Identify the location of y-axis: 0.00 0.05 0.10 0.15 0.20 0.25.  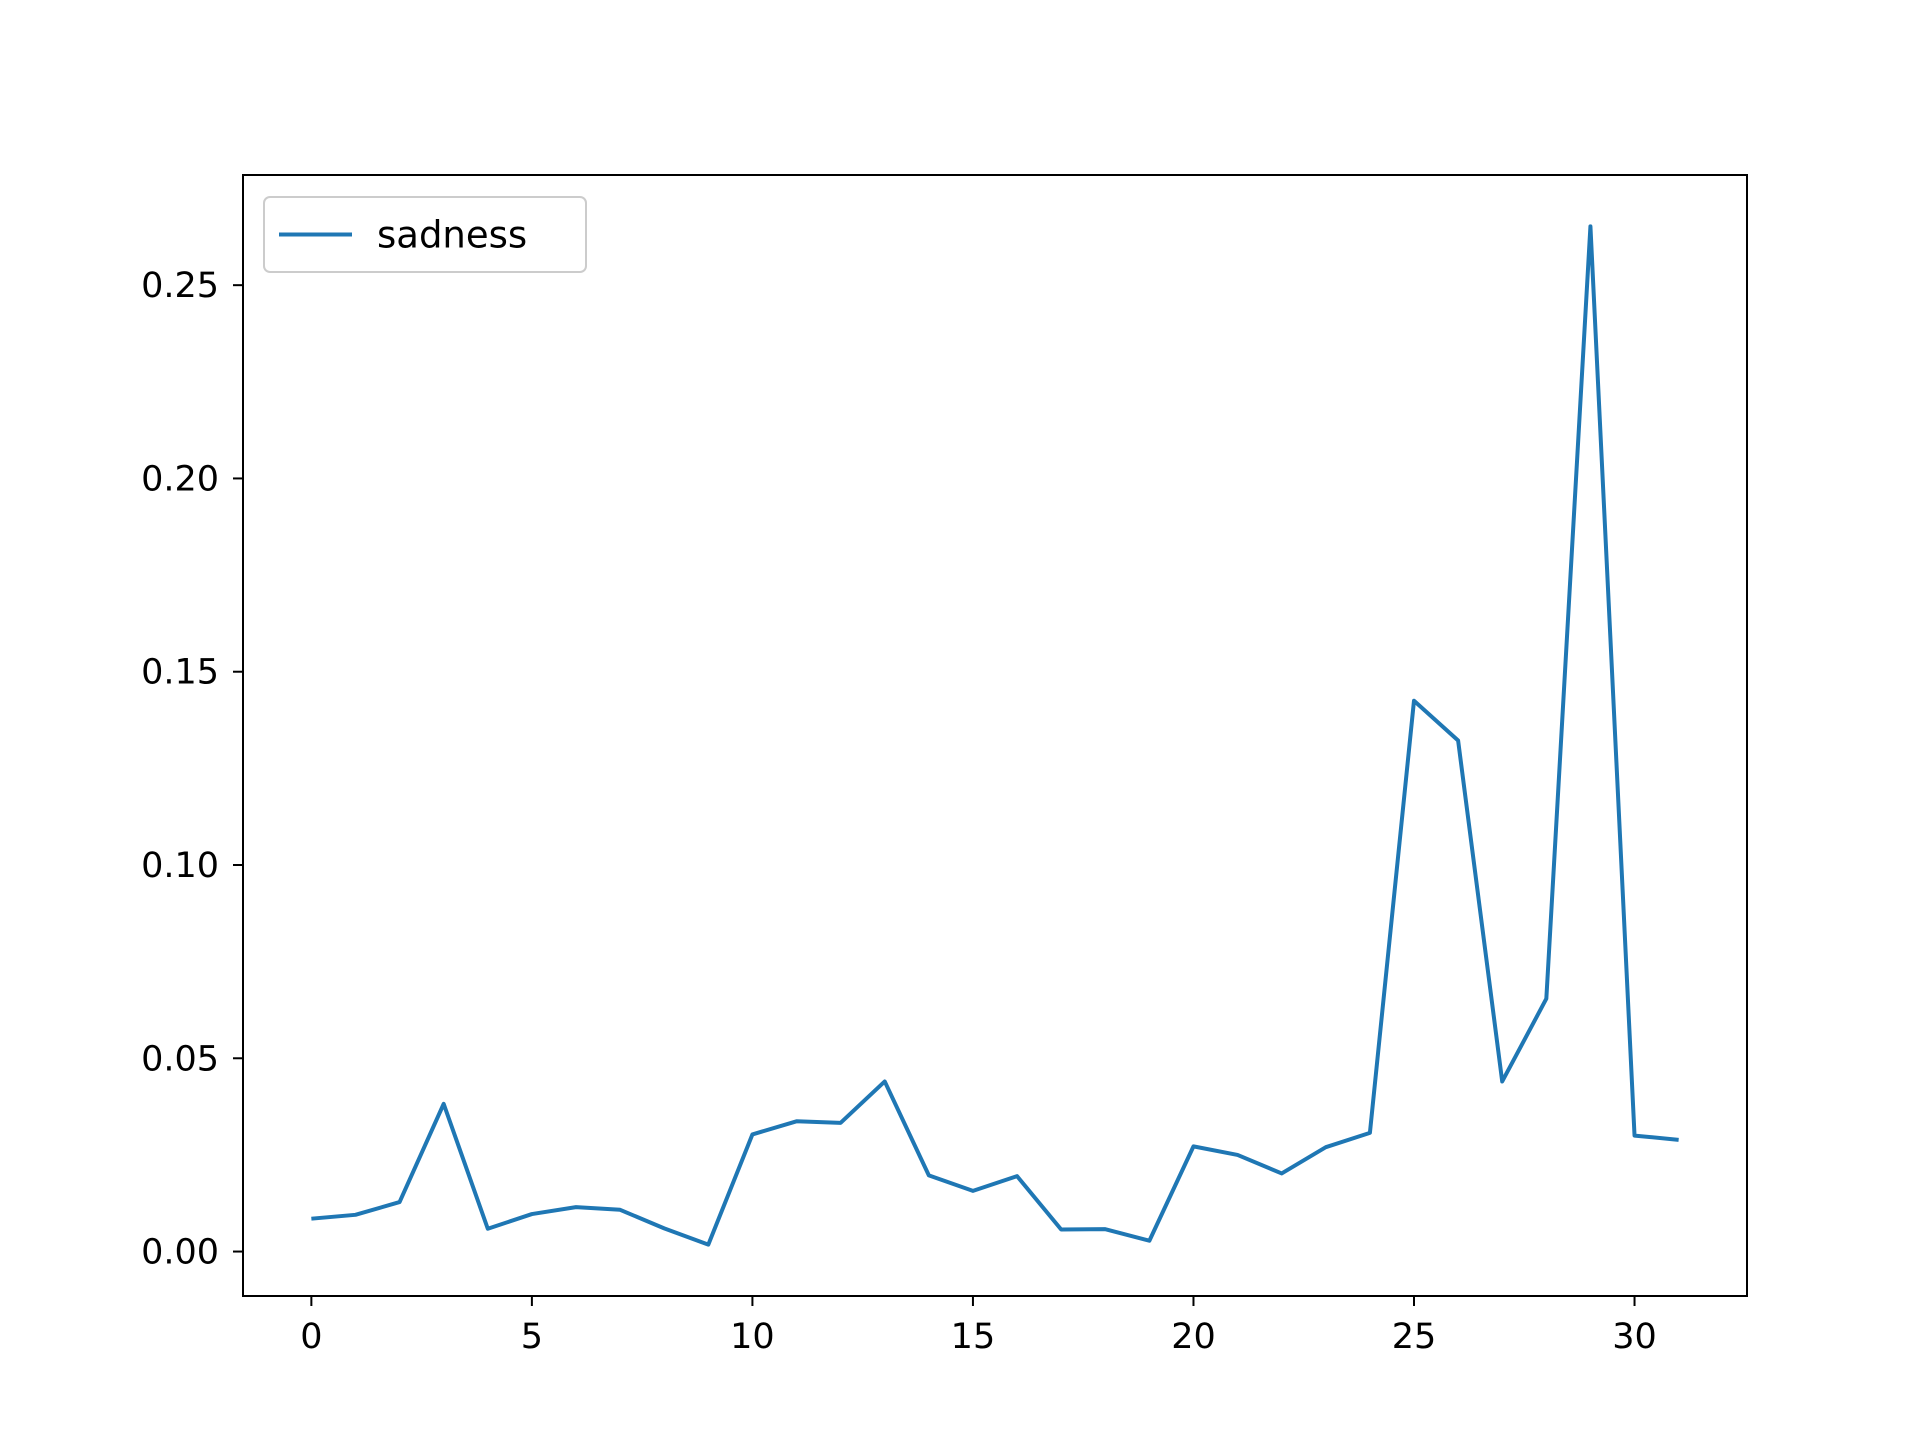
(192, 769).